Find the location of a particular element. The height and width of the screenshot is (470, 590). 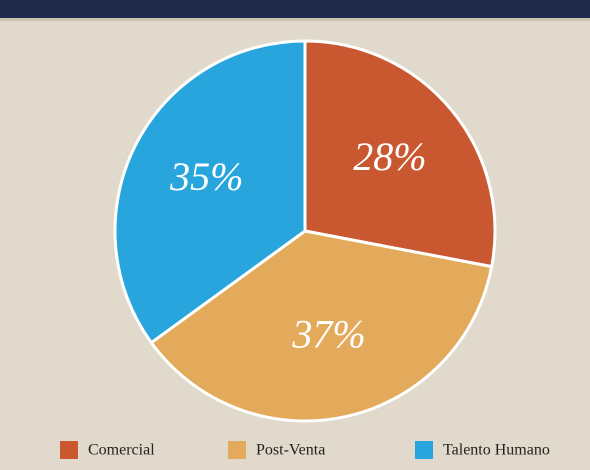

header-rule is located at coordinates (295, 19).